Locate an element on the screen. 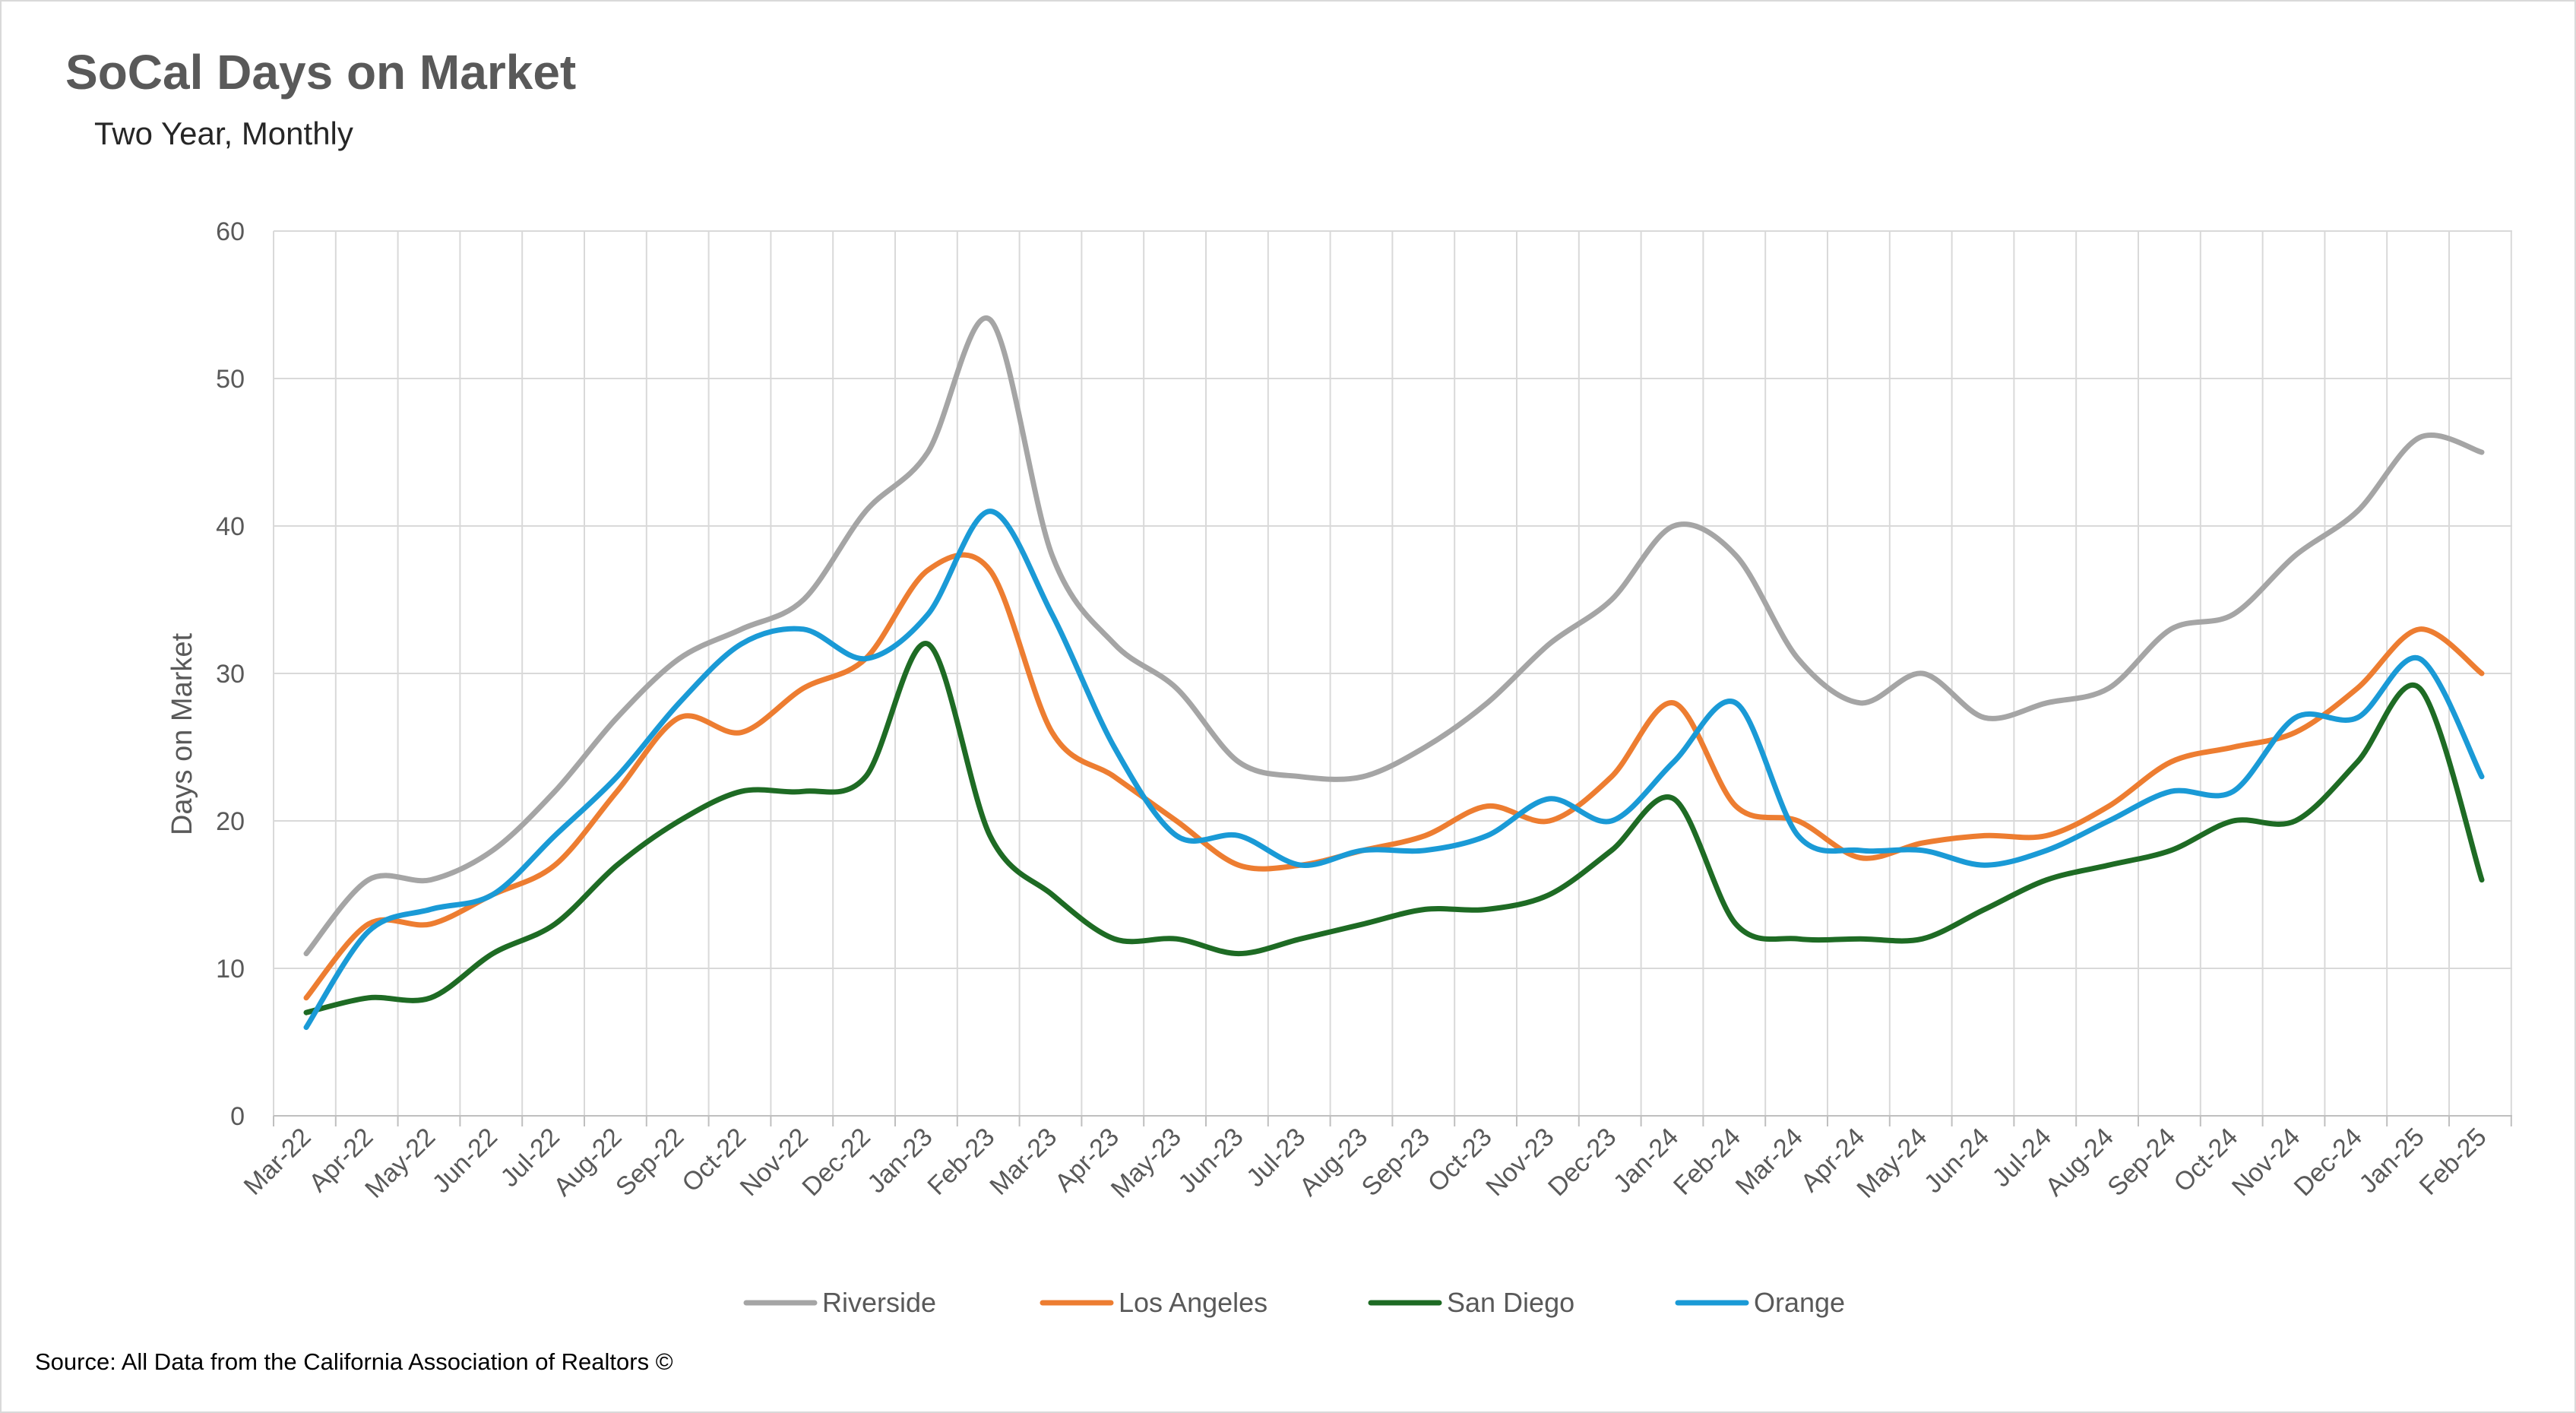 The image size is (2576, 1413). x-tick-label: Jan-23 is located at coordinates (900, 1161).